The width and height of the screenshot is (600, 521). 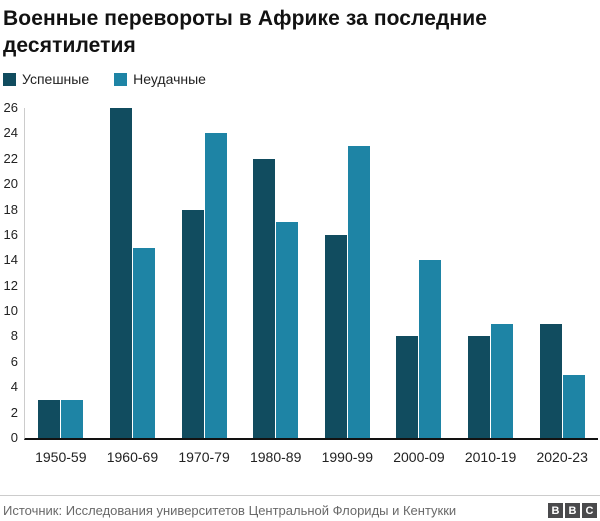 What do you see at coordinates (10, 209) in the screenshot?
I see `y-tick-label: 18` at bounding box center [10, 209].